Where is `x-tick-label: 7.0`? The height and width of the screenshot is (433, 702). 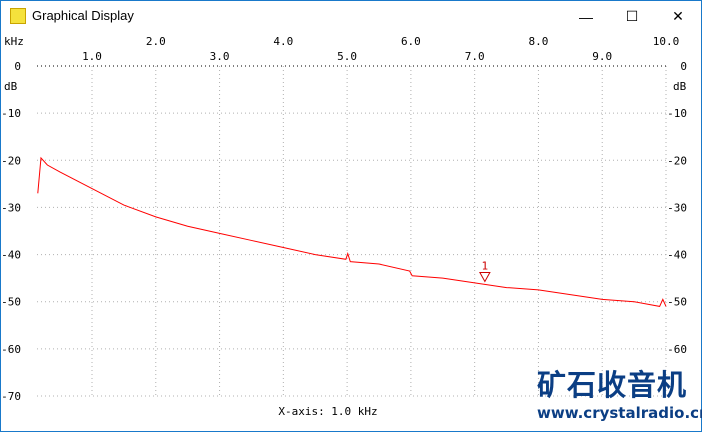
x-tick-label: 7.0 is located at coordinates (475, 56).